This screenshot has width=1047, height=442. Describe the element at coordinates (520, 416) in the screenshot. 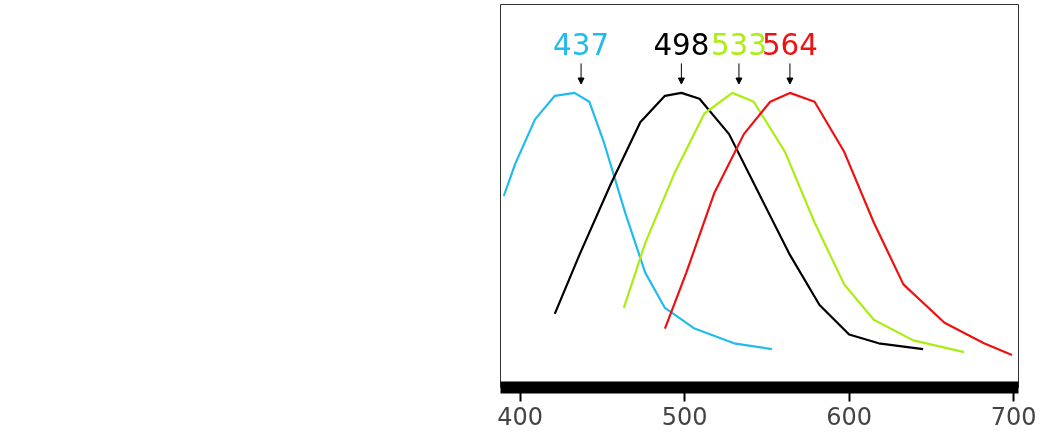

I see `x-tick-label: 400` at that location.